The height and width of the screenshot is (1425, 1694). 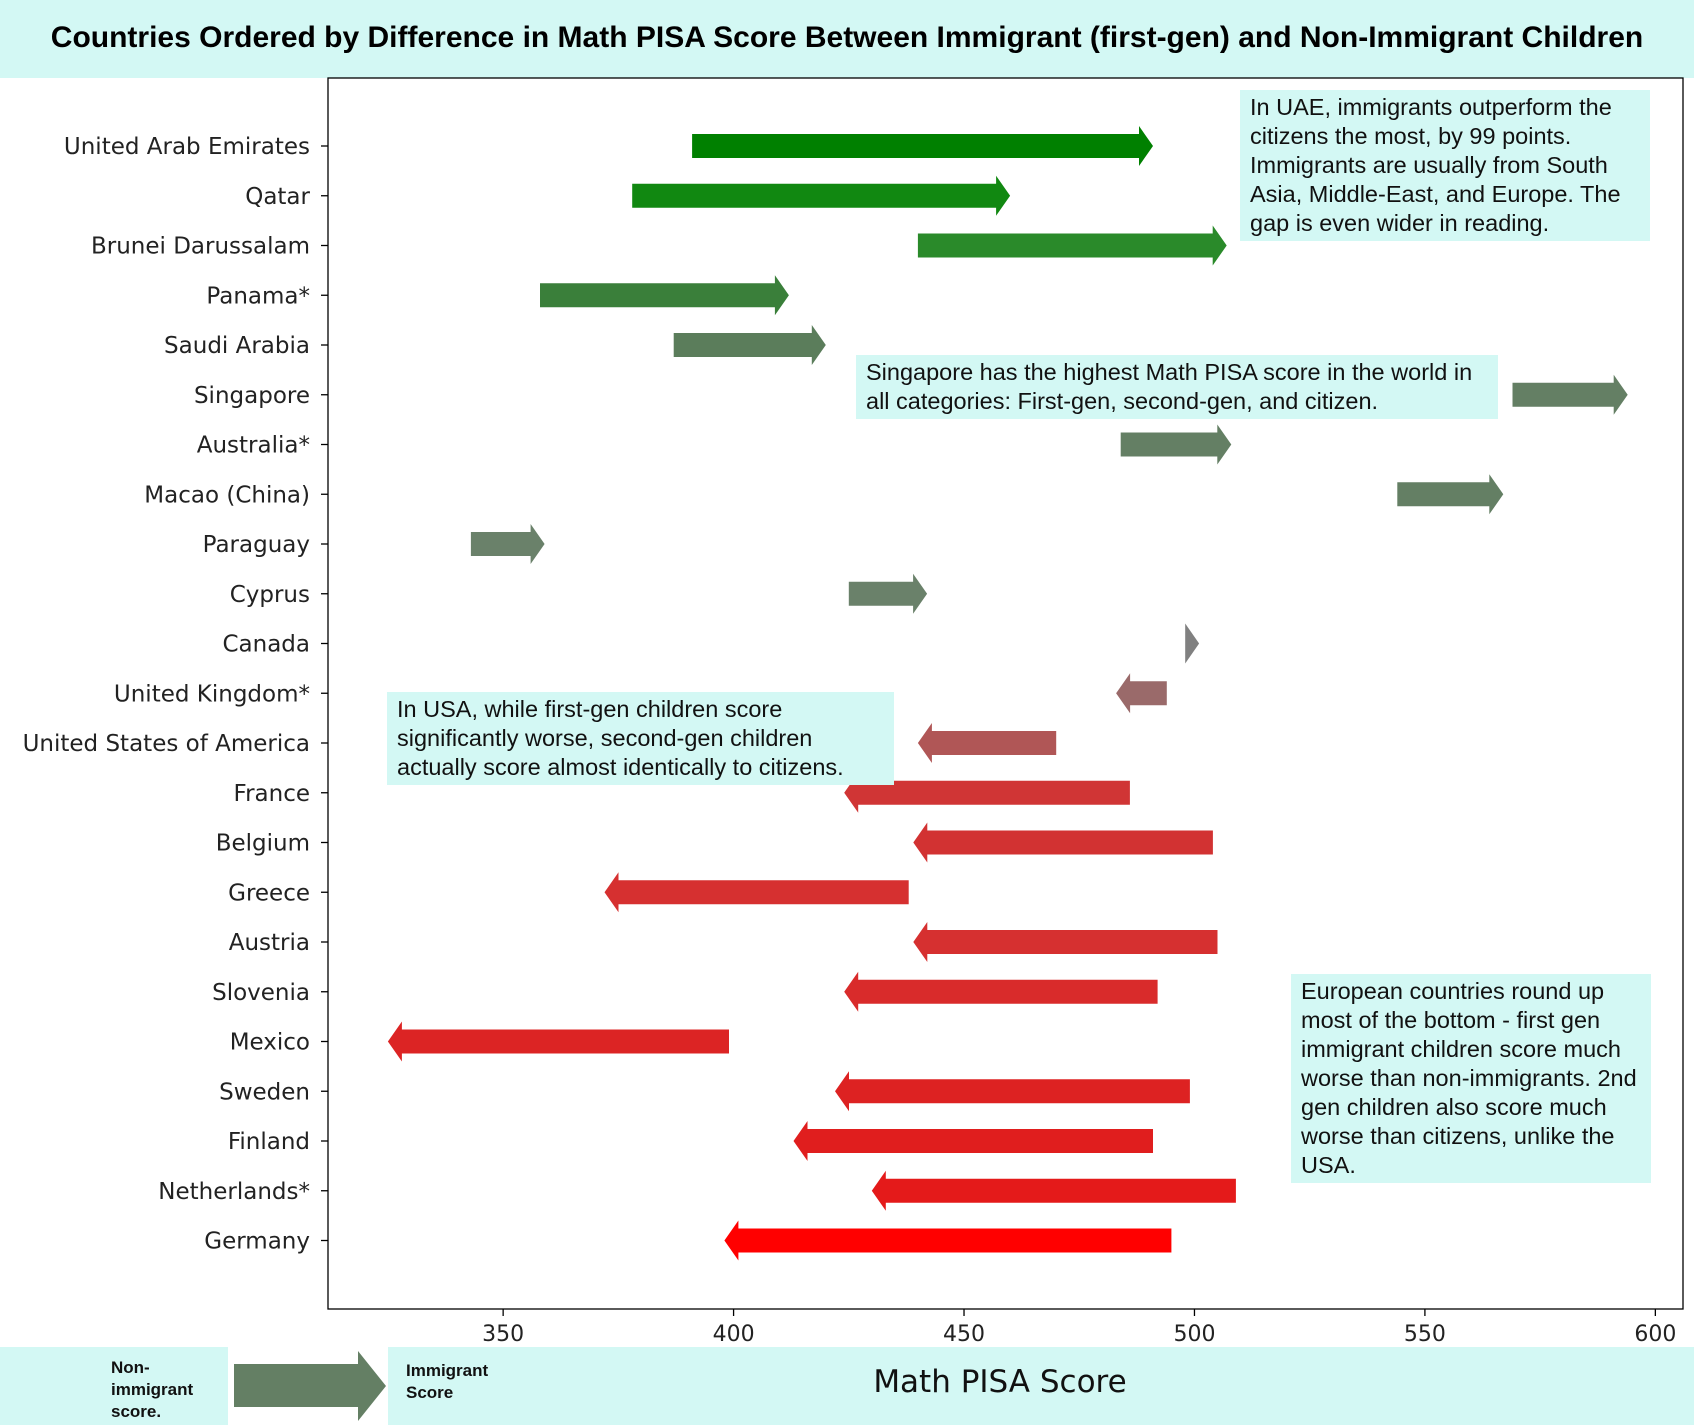 I want to click on legend-immigrant-label: Immigrant Score, so click(x=447, y=1381).